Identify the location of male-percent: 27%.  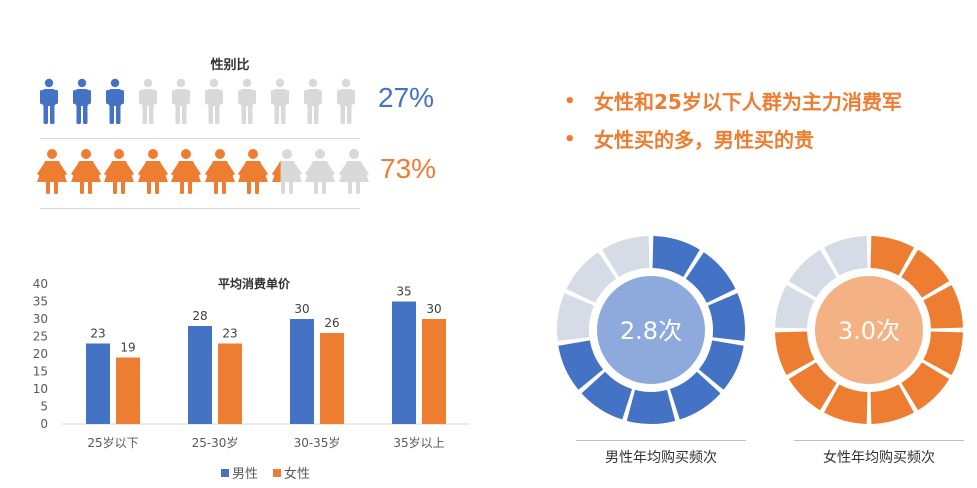
(406, 97).